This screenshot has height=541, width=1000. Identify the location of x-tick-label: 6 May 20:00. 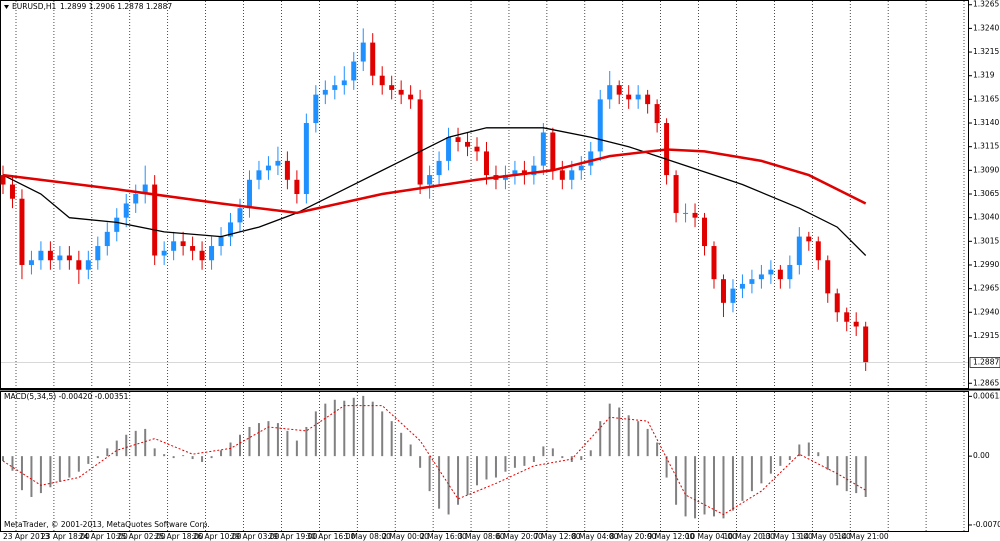
(519, 536).